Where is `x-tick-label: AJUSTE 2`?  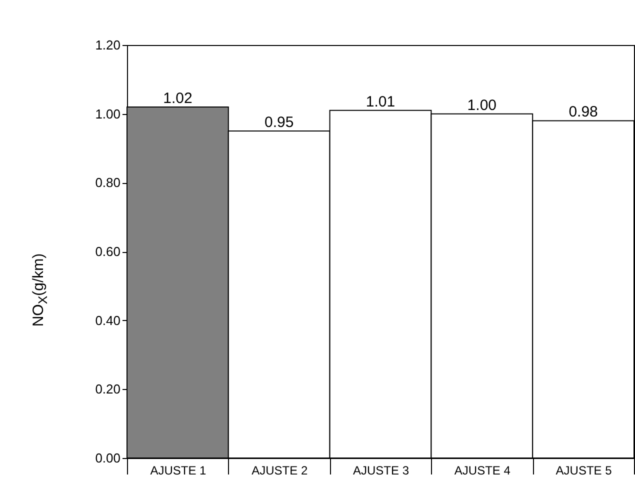 x-tick-label: AJUSTE 2 is located at coordinates (280, 471).